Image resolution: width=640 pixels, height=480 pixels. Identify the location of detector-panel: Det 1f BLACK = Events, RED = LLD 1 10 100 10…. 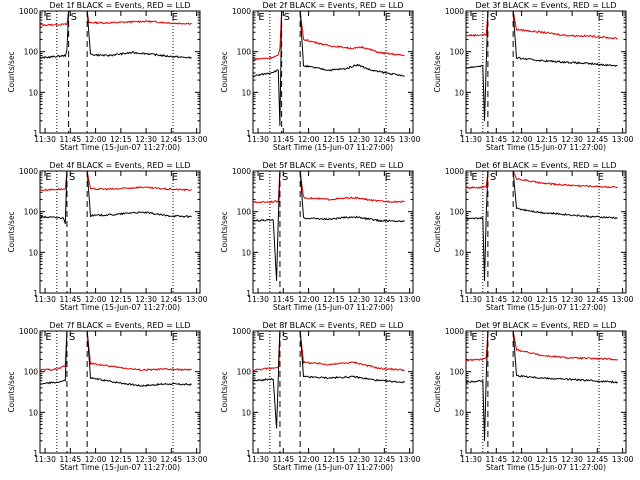
(107, 76).